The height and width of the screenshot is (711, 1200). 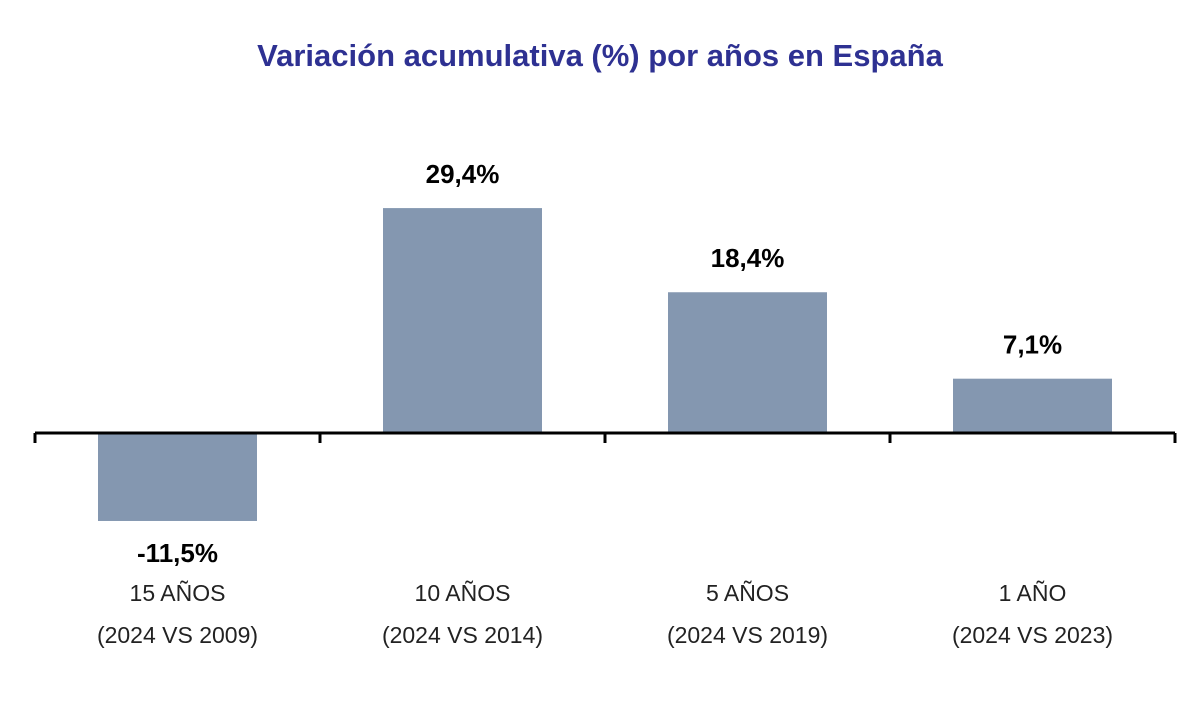 What do you see at coordinates (747, 593) in the screenshot?
I see `category-label: 5 AÑOS` at bounding box center [747, 593].